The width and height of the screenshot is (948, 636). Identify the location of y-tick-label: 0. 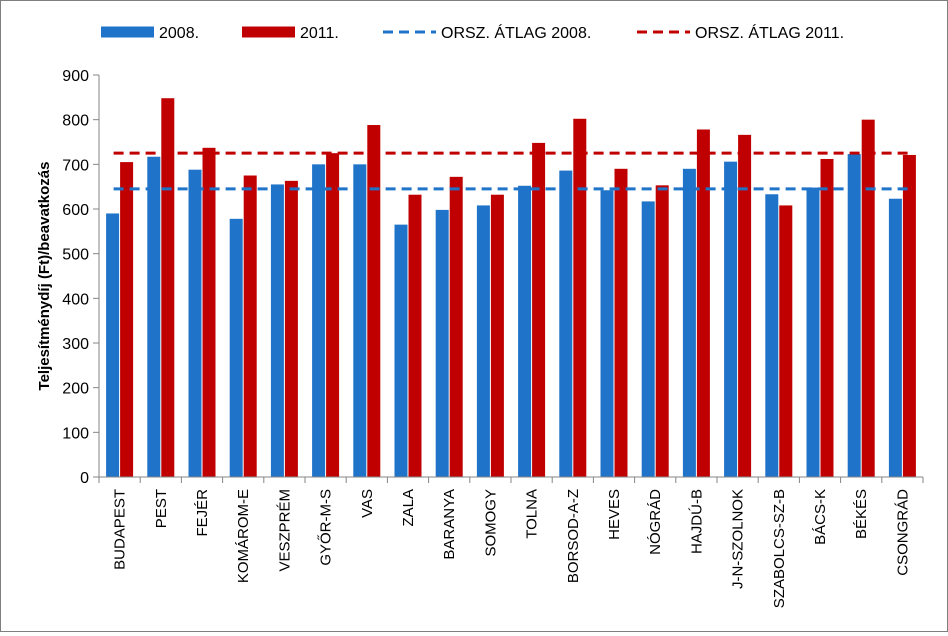
(84, 478).